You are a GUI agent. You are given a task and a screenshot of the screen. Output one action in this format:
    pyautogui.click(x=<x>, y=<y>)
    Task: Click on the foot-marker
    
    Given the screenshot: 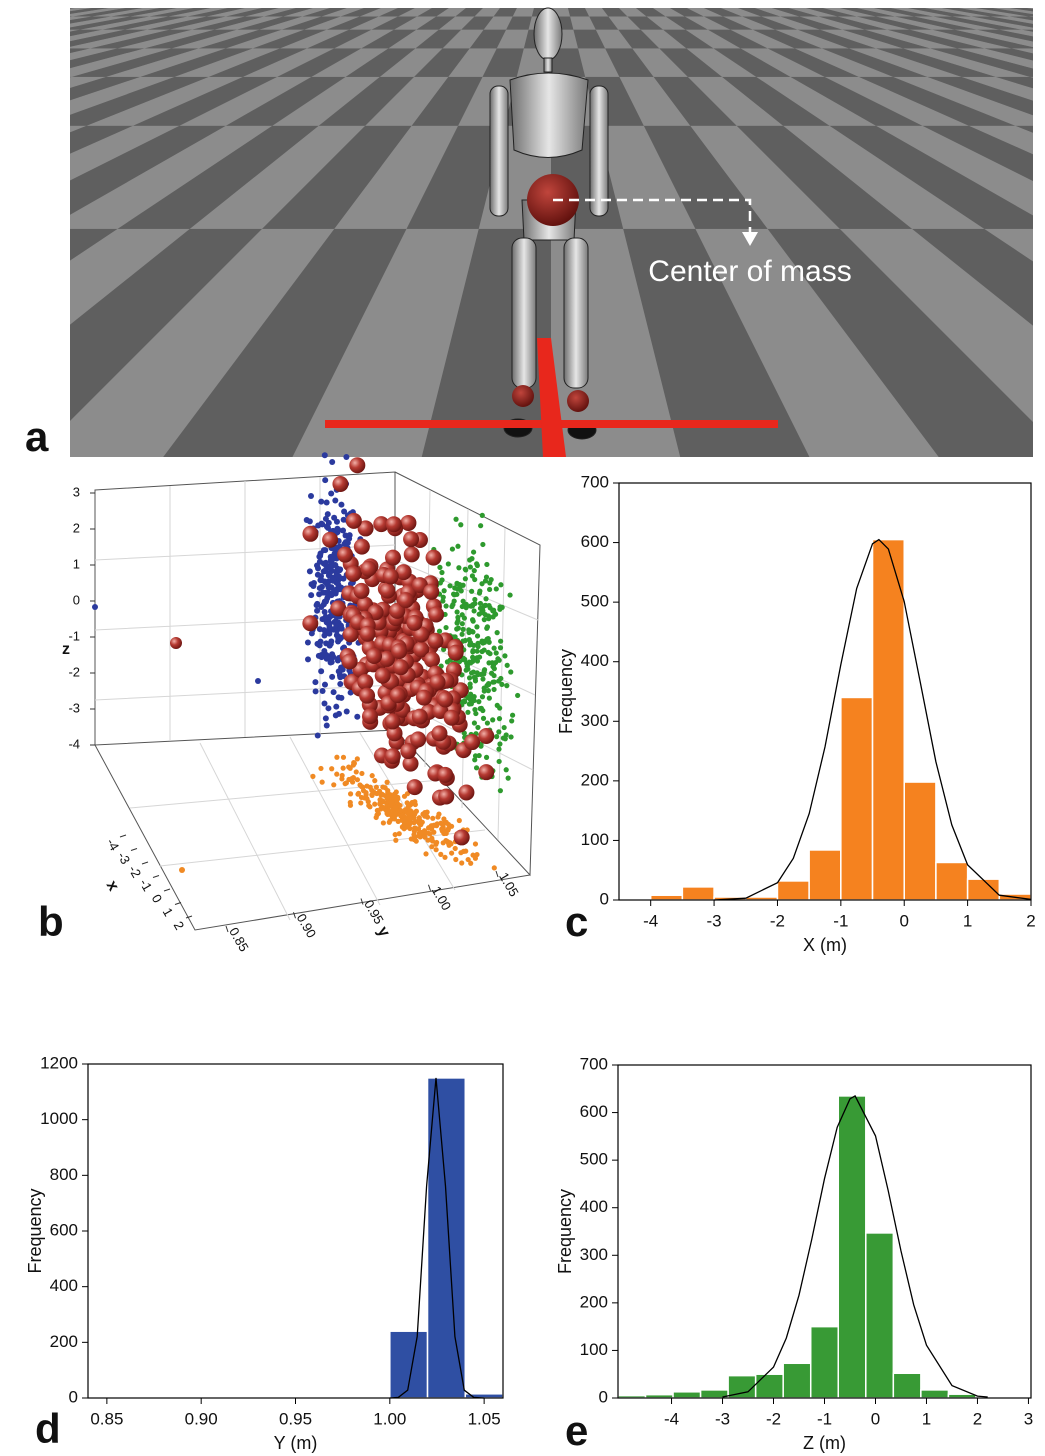 What is the action you would take?
    pyautogui.click(x=578, y=401)
    